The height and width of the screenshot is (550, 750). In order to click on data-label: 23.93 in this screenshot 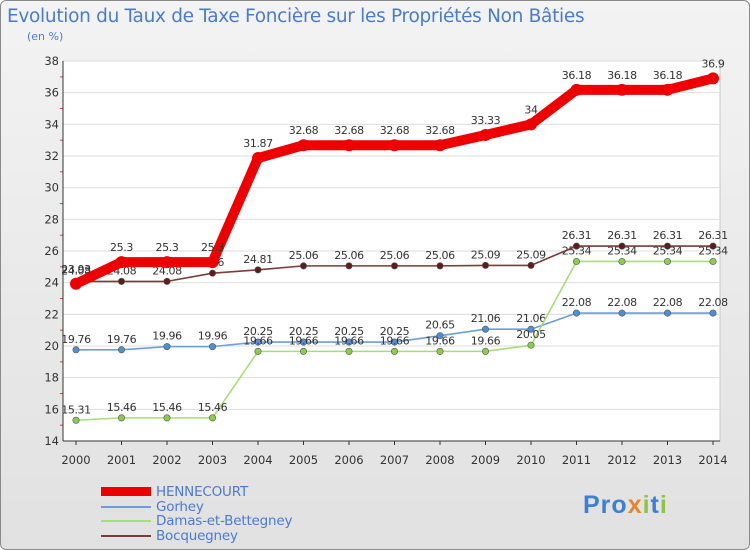, I will do `click(76, 269)`.